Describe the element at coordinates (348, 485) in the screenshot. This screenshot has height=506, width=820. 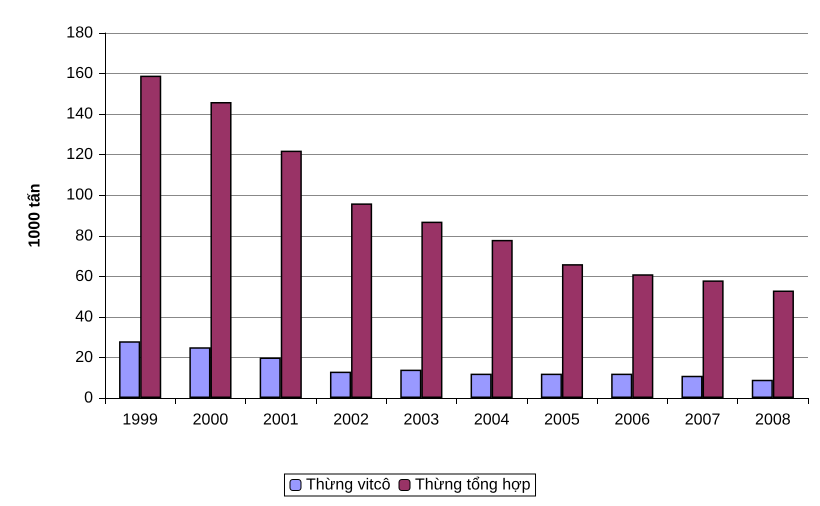
I see `legend-label: Thừng vitcô` at that location.